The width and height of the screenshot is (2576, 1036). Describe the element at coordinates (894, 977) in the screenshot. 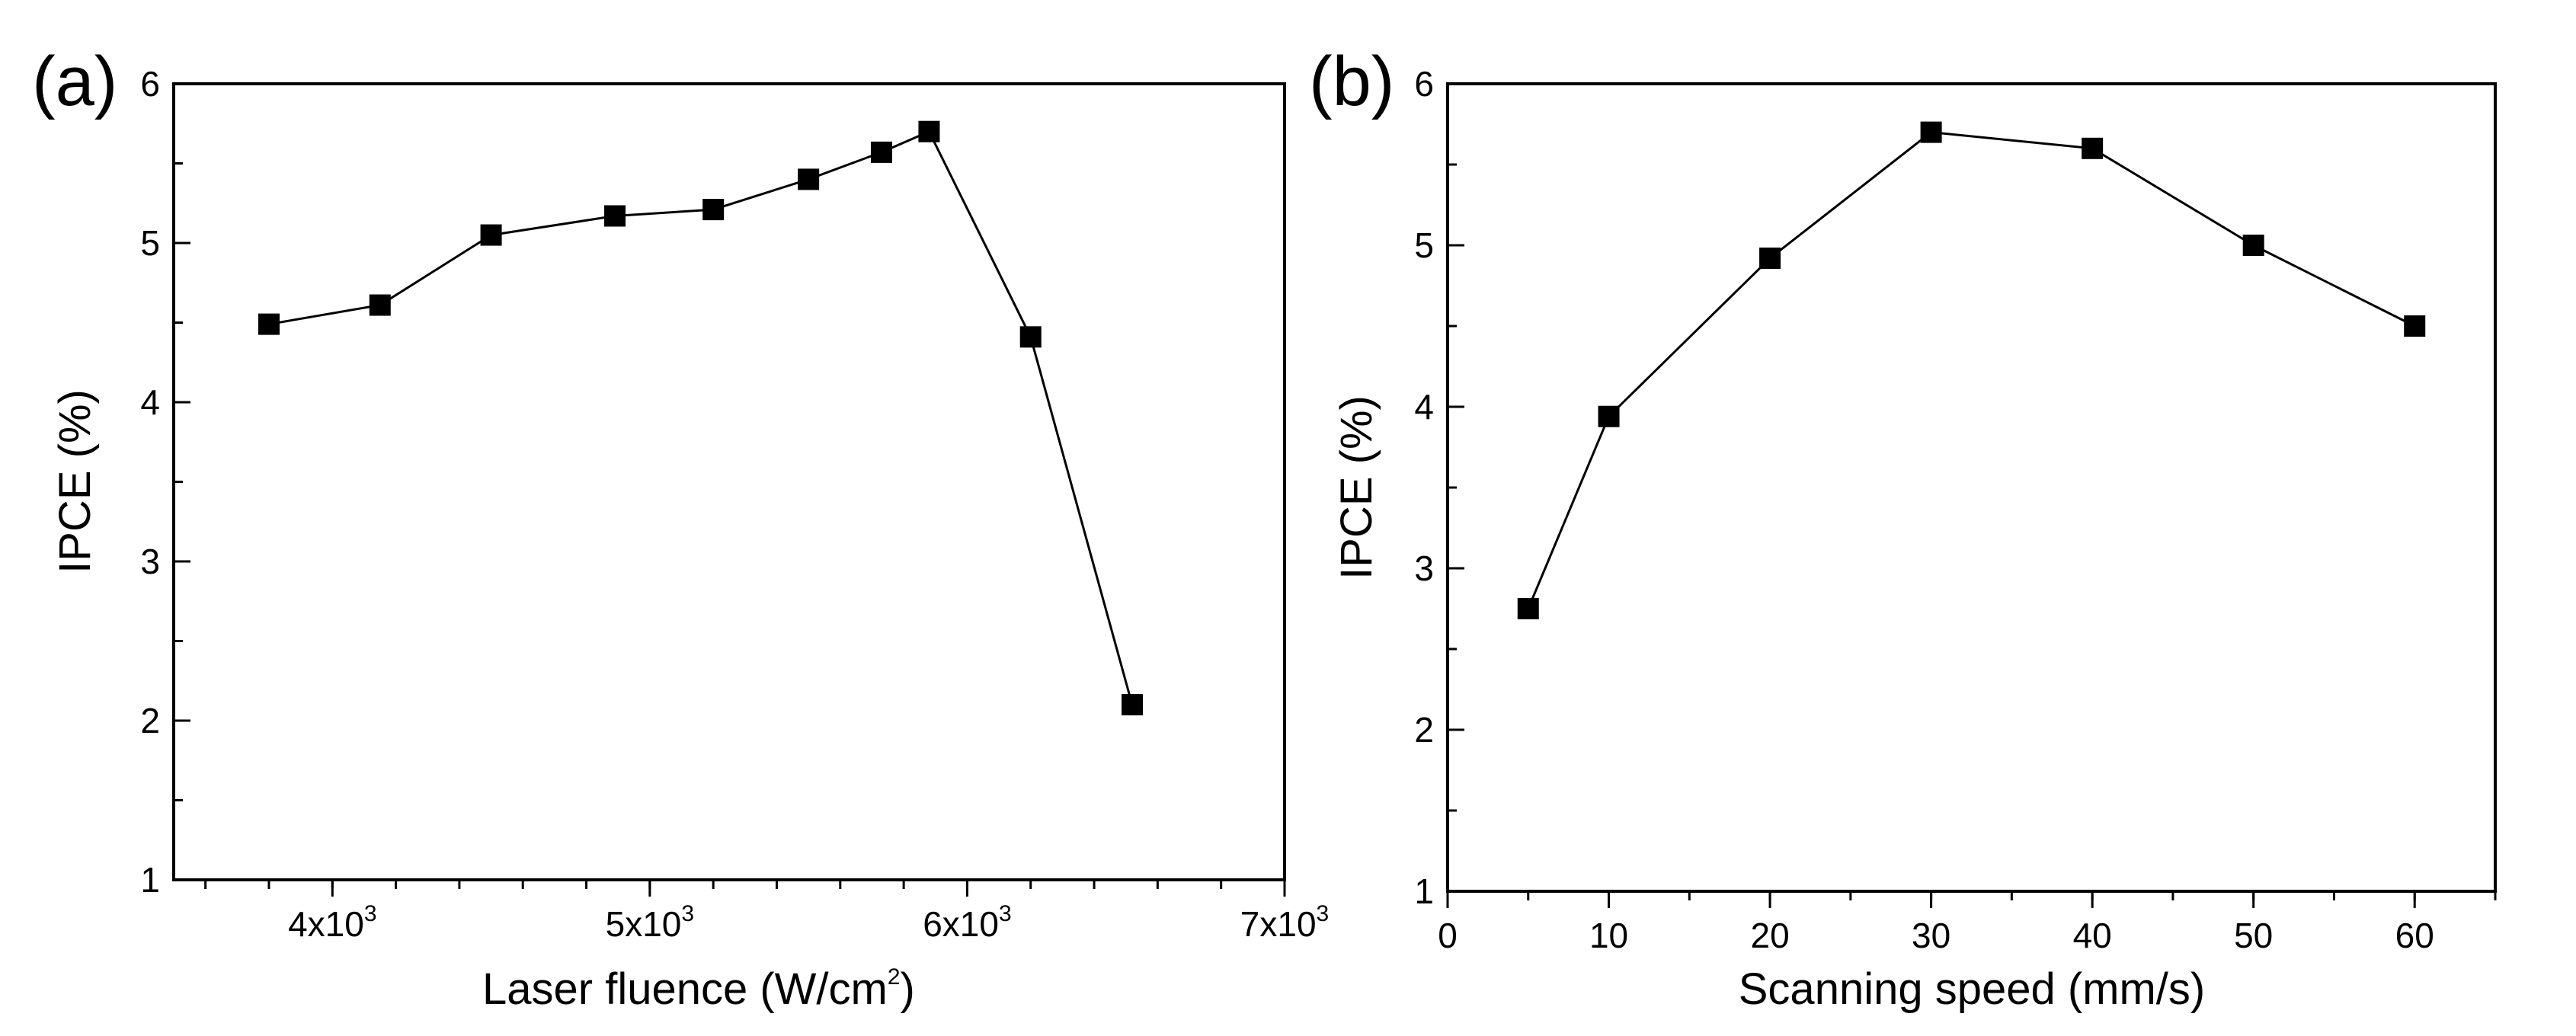

I see `x-axis-title-a-sup: 2` at that location.